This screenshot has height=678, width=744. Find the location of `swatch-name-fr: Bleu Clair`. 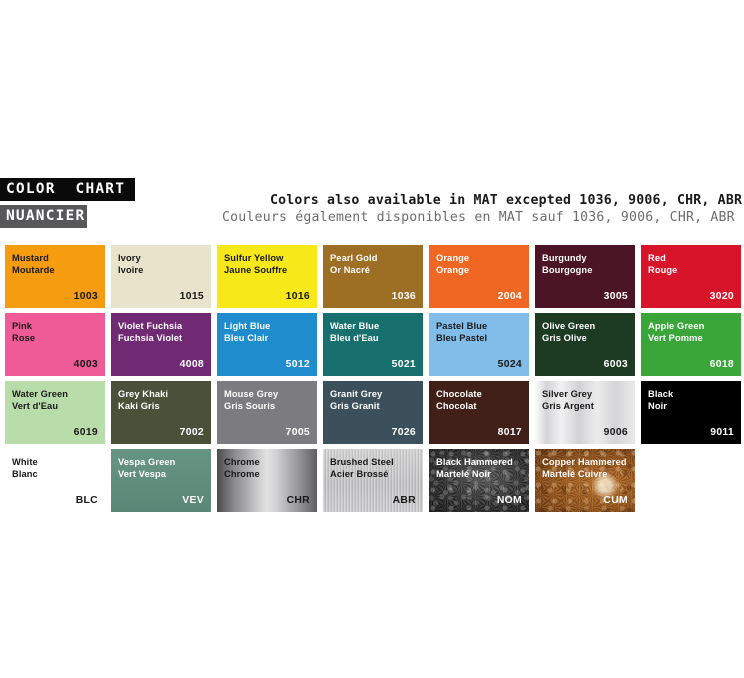

swatch-name-fr: Bleu Clair is located at coordinates (246, 337).